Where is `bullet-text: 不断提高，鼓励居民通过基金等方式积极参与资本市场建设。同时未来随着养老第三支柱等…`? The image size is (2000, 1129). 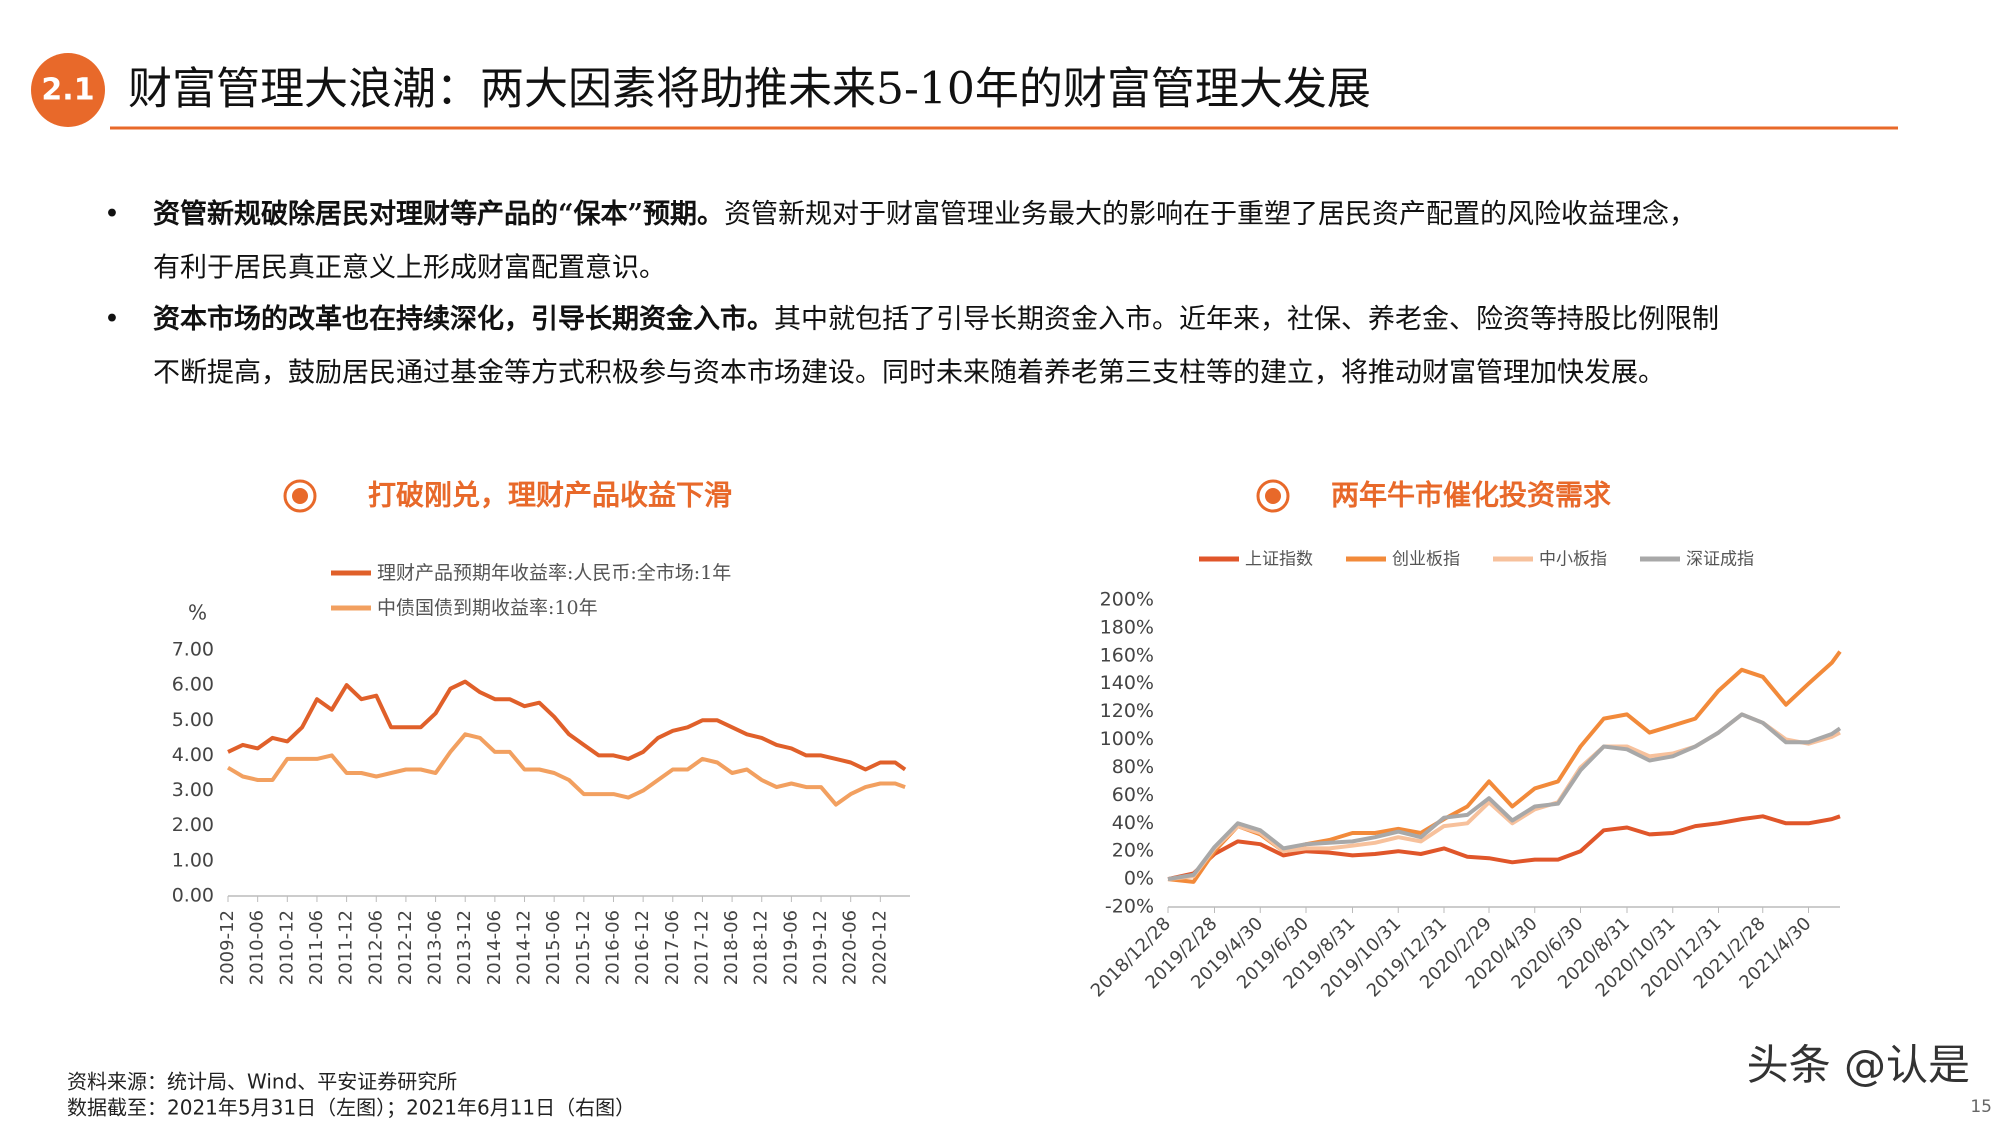 bullet-text: 不断提高，鼓励居民通过基金等方式积极参与资本市场建设。同时未来随着养老第三支柱等… is located at coordinates (909, 373).